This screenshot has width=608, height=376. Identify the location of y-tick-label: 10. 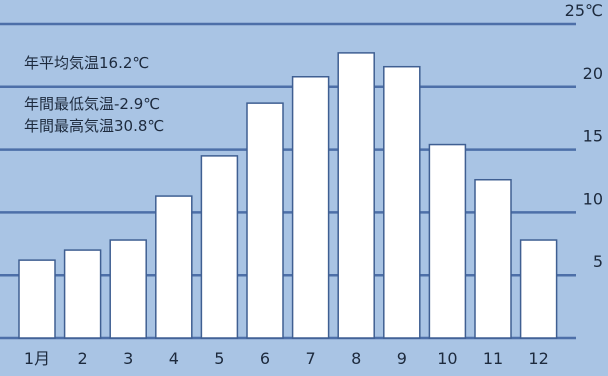
(593, 198).